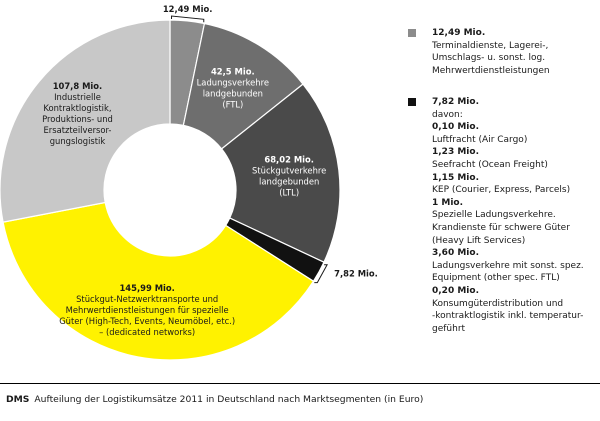 The width and height of the screenshot is (600, 421). What do you see at coordinates (508, 316) in the screenshot?
I see `legend-sub-item-text: -kontraktlogistik inkl. temperatur-` at bounding box center [508, 316].